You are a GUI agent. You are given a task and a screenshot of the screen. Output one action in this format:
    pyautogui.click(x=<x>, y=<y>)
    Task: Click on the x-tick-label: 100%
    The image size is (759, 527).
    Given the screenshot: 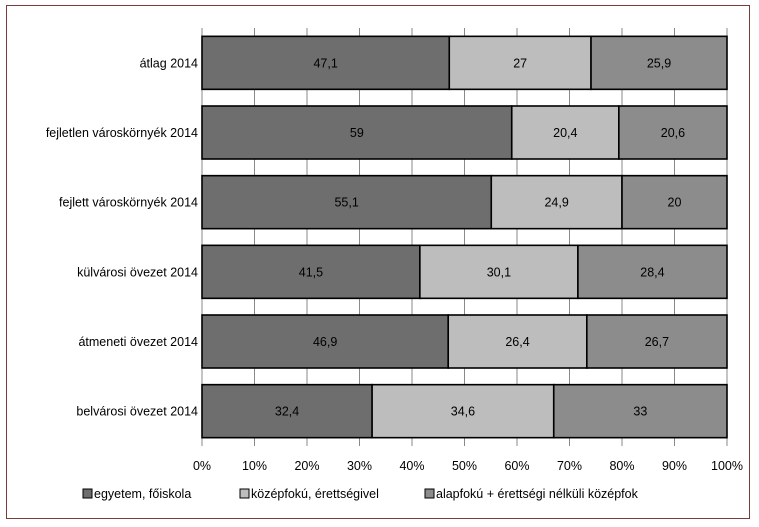 What is the action you would take?
    pyautogui.click(x=727, y=466)
    